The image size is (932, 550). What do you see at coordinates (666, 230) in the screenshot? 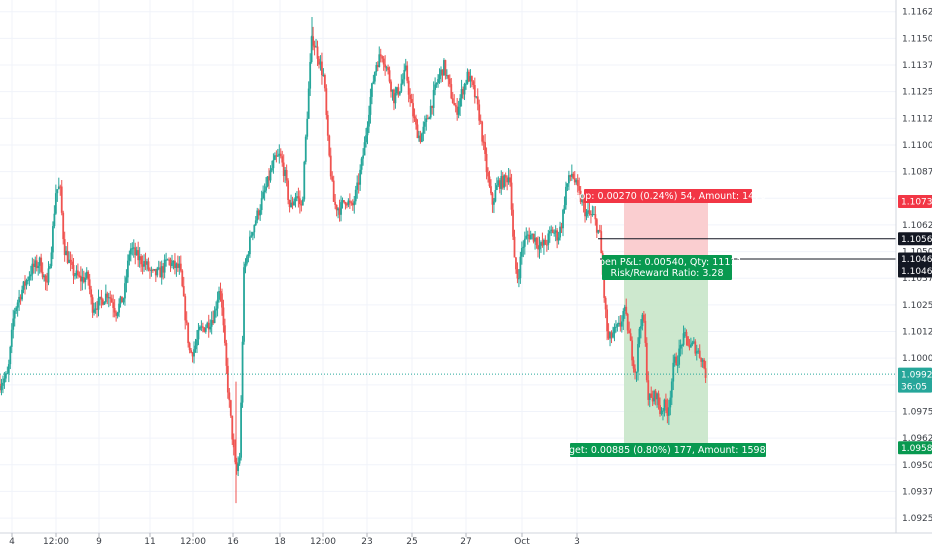
I see `stop-loss-zone` at bounding box center [666, 230].